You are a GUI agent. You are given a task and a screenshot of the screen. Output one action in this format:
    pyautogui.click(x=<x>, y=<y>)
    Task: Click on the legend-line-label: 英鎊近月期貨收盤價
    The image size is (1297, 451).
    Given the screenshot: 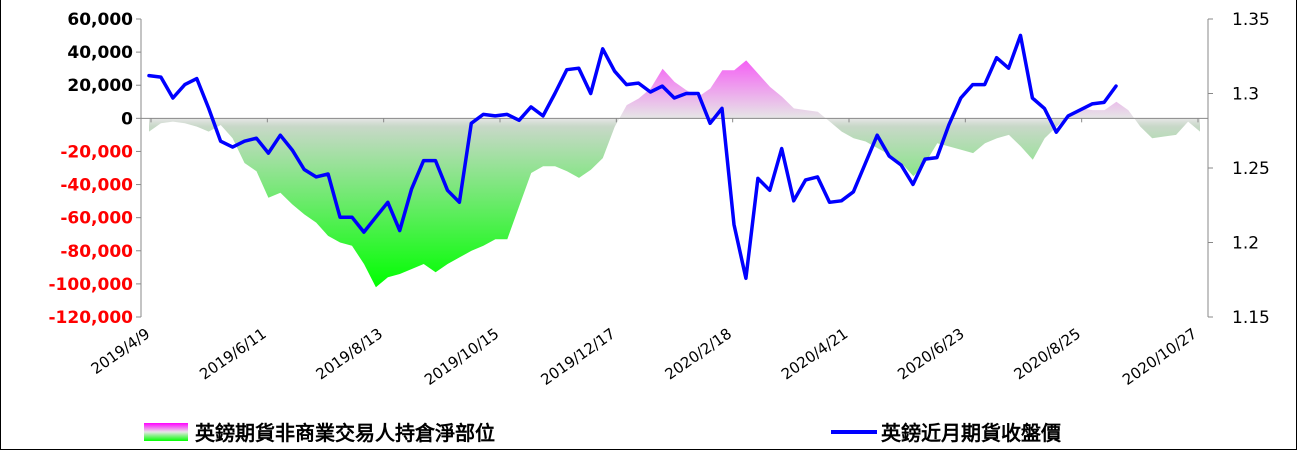 What is the action you would take?
    pyautogui.click(x=971, y=433)
    